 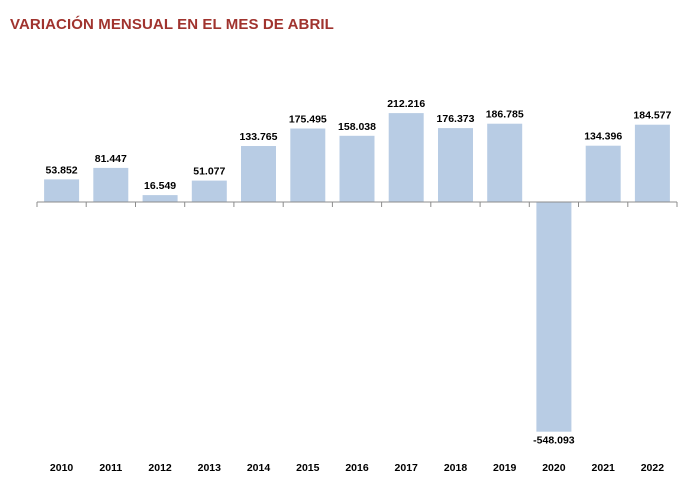 What do you see at coordinates (456, 119) in the screenshot?
I see `data-label-2018: 176.373` at bounding box center [456, 119].